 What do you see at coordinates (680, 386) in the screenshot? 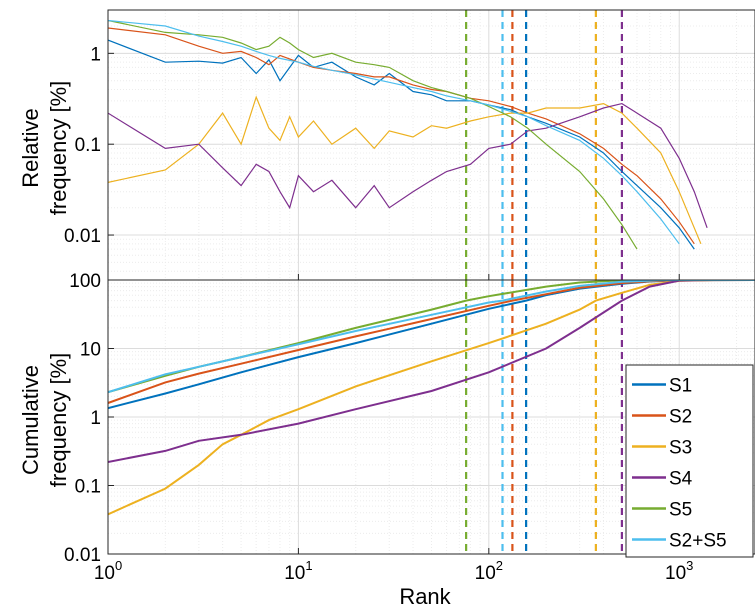
I see `legend-label: S1` at bounding box center [680, 386].